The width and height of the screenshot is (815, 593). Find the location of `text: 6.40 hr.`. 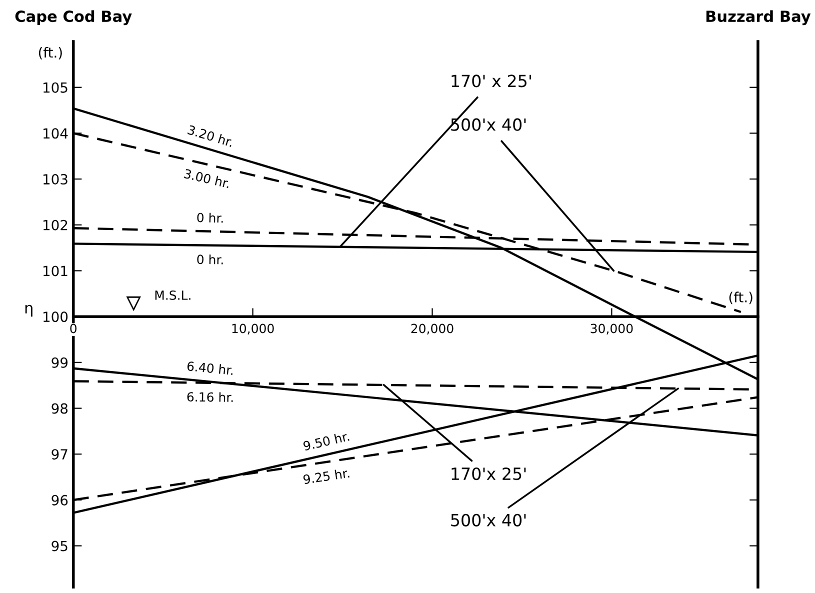

text: 6.40 hr. is located at coordinates (210, 368).